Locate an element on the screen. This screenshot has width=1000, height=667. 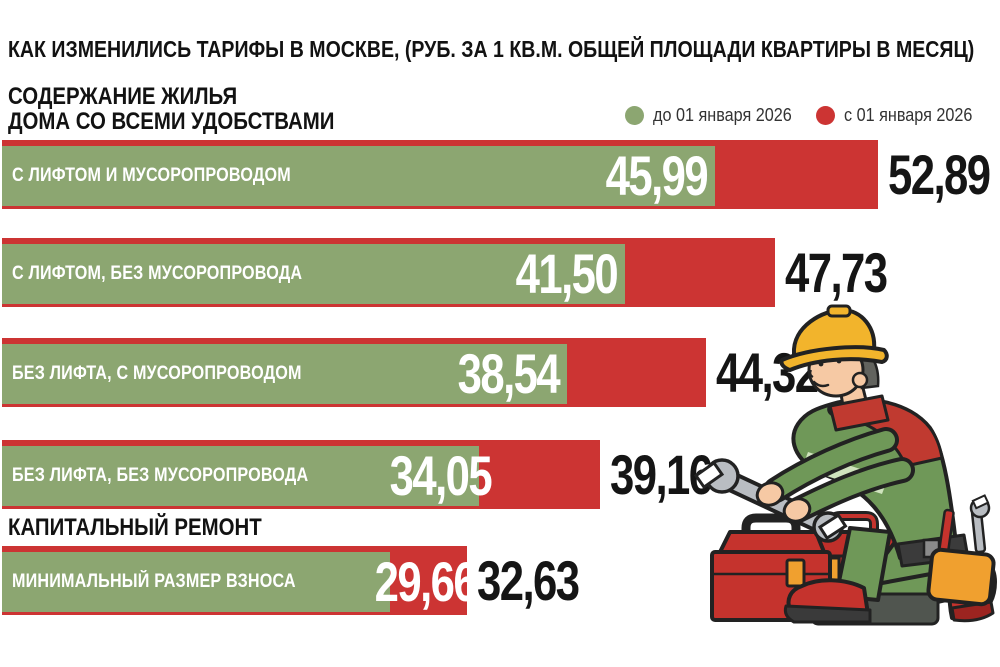
value-after: 52,89 is located at coordinates (939, 174).